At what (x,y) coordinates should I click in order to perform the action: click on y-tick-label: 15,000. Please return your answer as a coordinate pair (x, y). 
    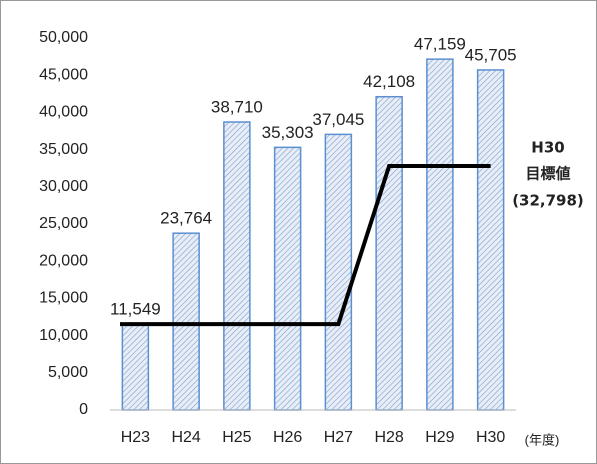
    Looking at the image, I should click on (63, 298).